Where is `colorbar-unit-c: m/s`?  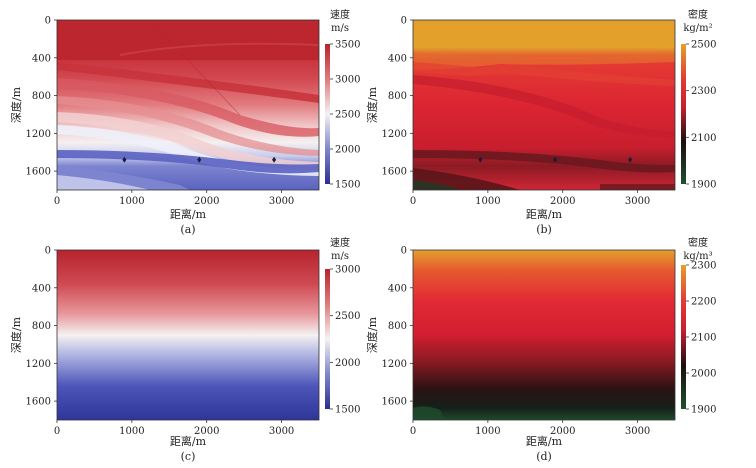
colorbar-unit-c: m/s is located at coordinates (340, 256).